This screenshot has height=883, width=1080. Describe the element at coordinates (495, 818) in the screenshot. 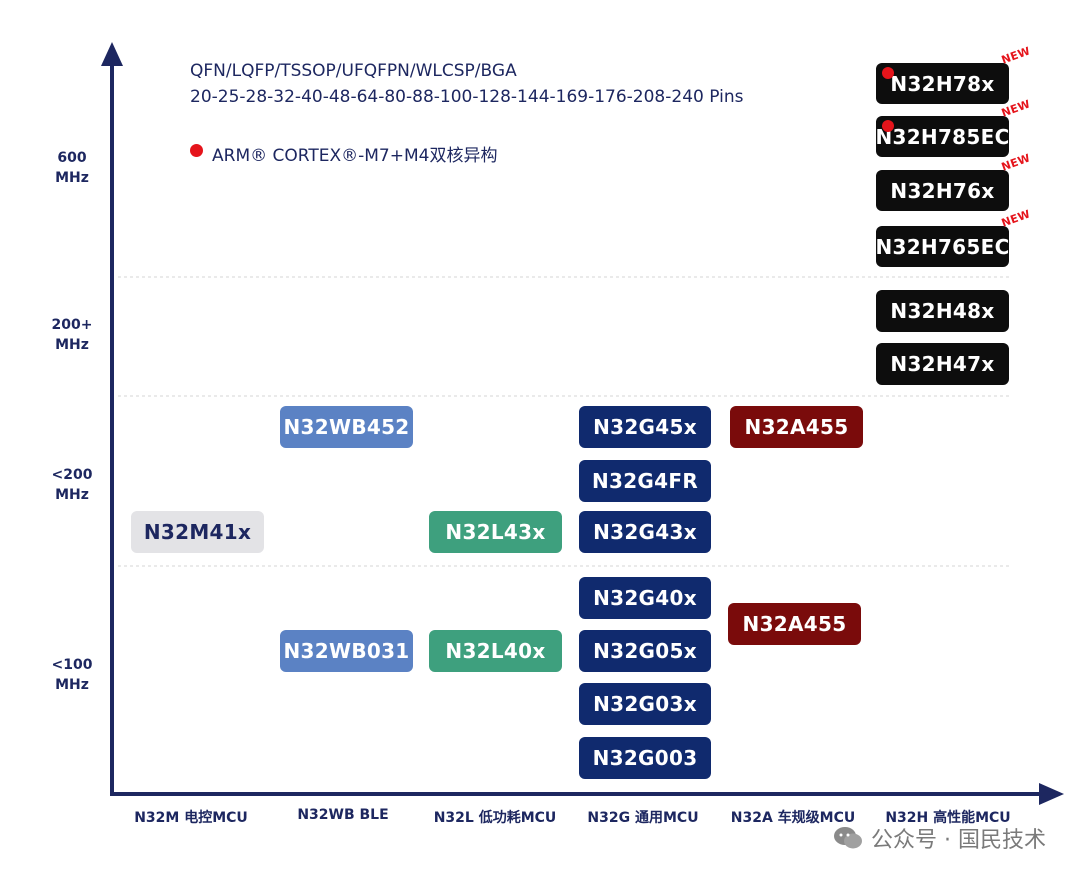

I see `x-label-n32l: N32L 低功耗MCU` at that location.